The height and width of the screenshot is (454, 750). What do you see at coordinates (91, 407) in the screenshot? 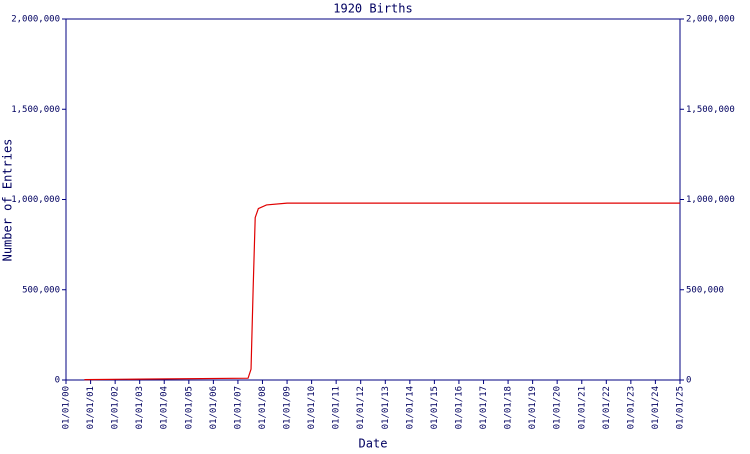
I see `x-tick-label: 01/01/01` at bounding box center [91, 407].